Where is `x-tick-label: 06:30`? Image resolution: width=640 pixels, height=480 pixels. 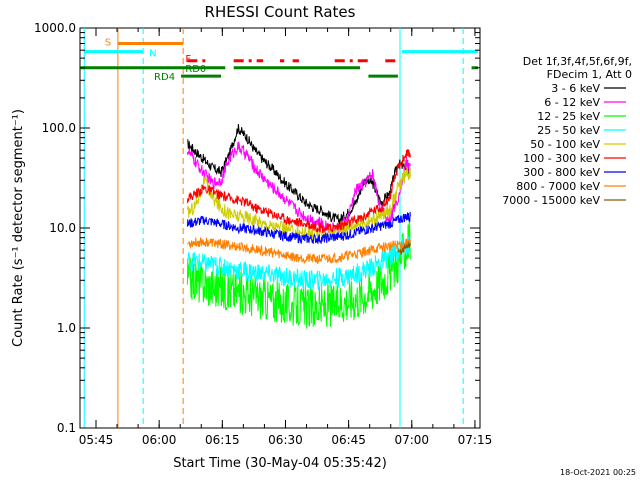
x-tick-label: 06:30 is located at coordinates (285, 440).